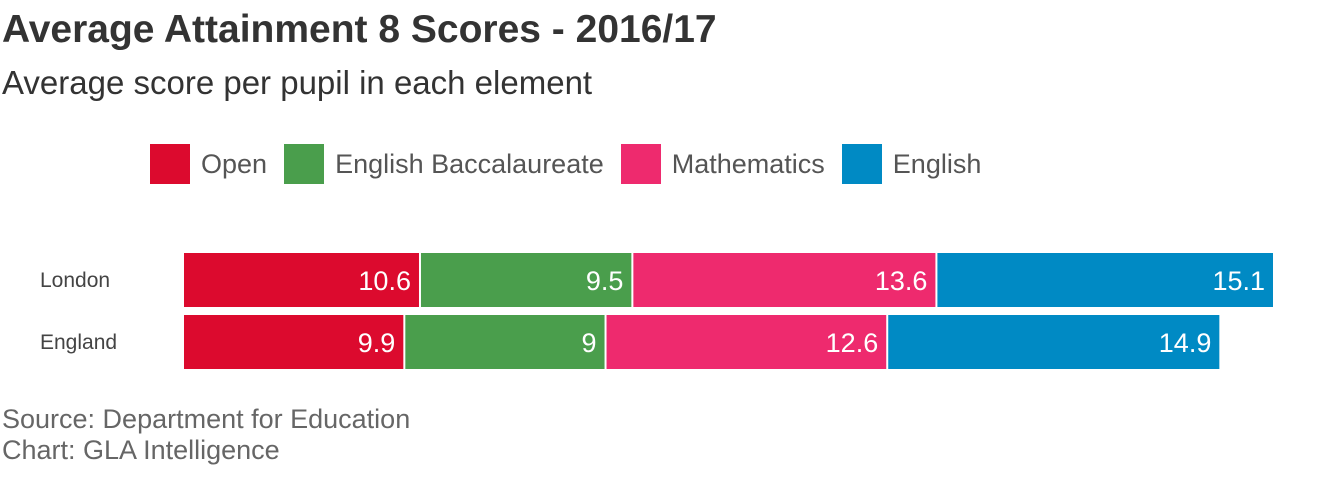  I want to click on legend-item-english-baccalaureate: English Baccalaureate, so click(444, 164).